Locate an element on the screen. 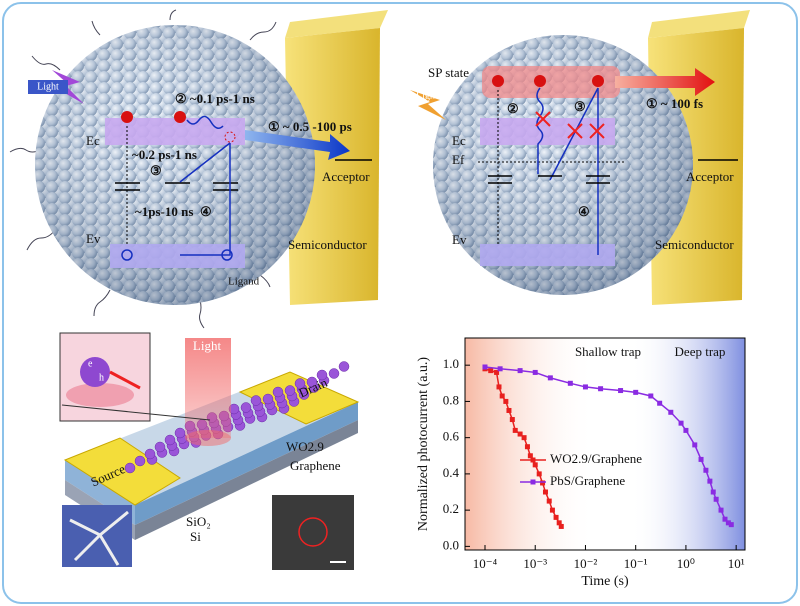  transfer-label: ① ~ 0.5 -100 ps is located at coordinates (310, 126).